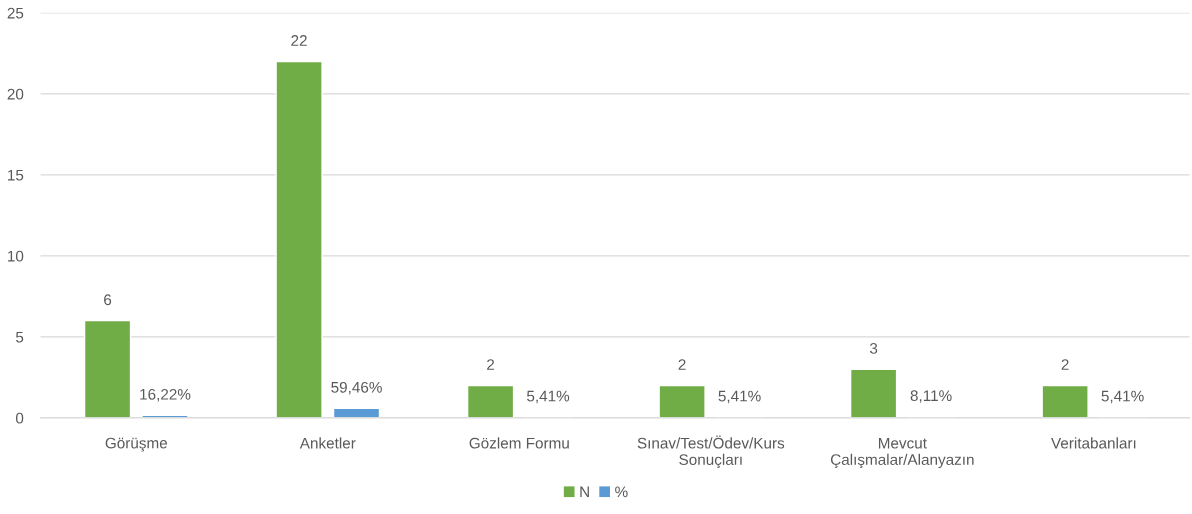 The width and height of the screenshot is (1192, 514). Describe the element at coordinates (16, 256) in the screenshot. I see `y-tick-label: 10` at that location.